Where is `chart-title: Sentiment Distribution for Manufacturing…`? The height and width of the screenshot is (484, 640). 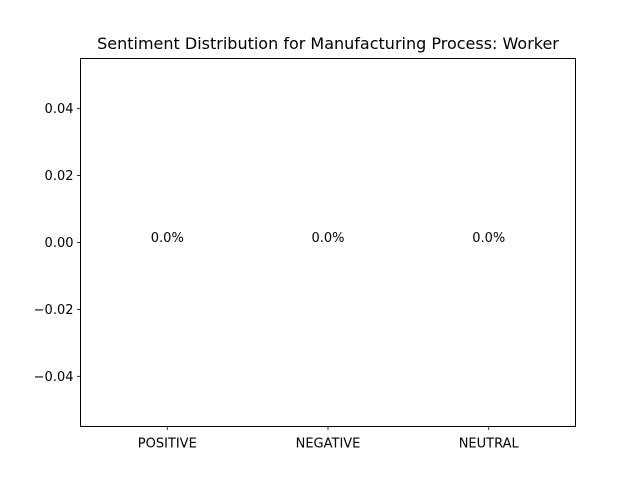 chart-title: Sentiment Distribution for Manufacturing… is located at coordinates (328, 43).